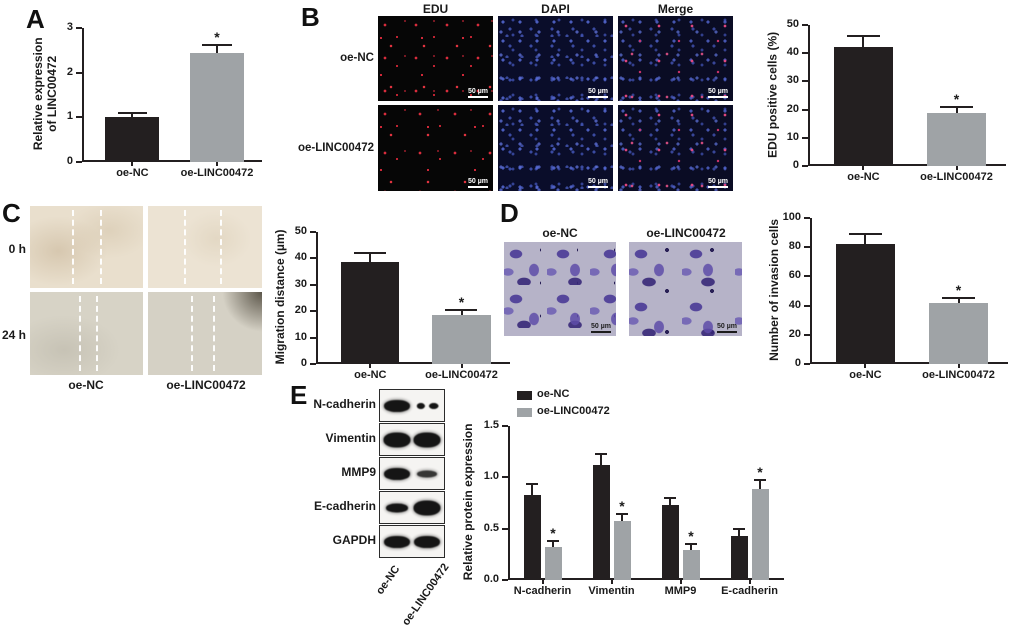  I want to click on blot-label-e-cadherin: E-cadherin, so click(344, 506).